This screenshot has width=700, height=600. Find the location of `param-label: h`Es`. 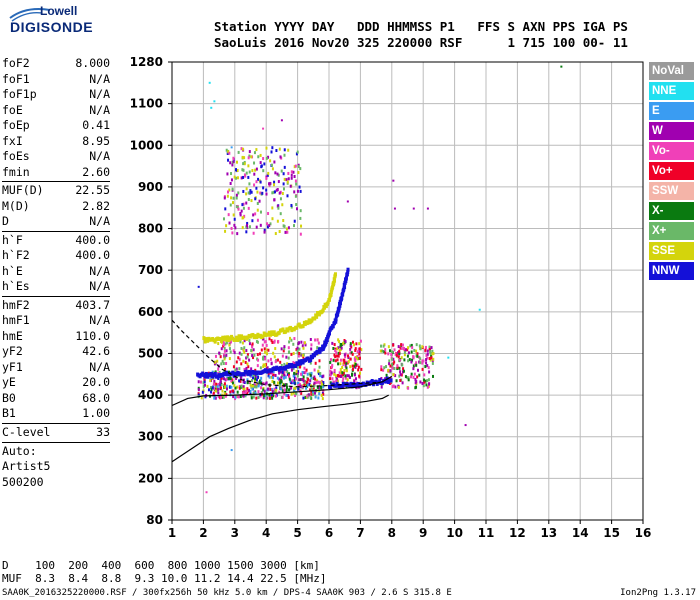

param-label: h`Es is located at coordinates (16, 286).